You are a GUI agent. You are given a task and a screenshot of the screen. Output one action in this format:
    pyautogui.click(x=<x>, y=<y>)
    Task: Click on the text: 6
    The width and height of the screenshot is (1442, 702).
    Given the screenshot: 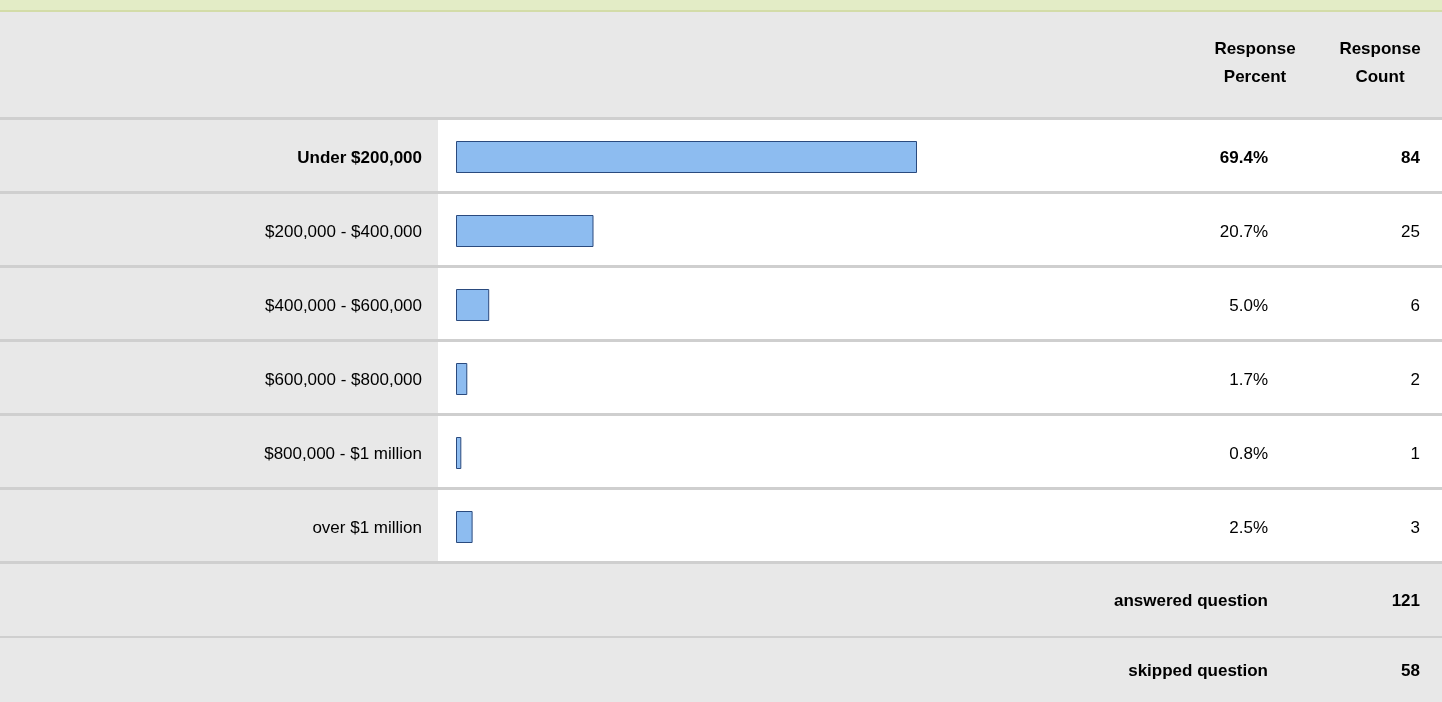 What is the action you would take?
    pyautogui.click(x=1415, y=305)
    